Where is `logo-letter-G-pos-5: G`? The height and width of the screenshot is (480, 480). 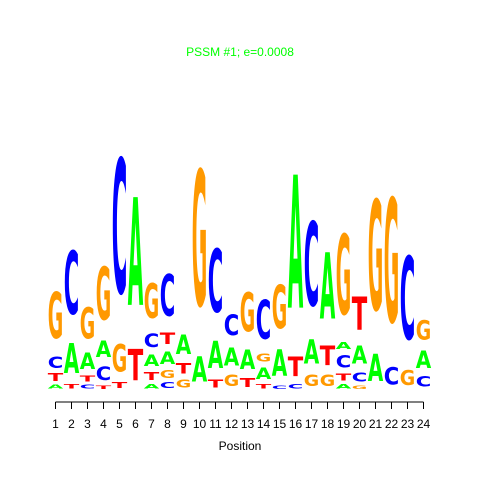
logo-letter-G-pos-5: G is located at coordinates (119, 360).